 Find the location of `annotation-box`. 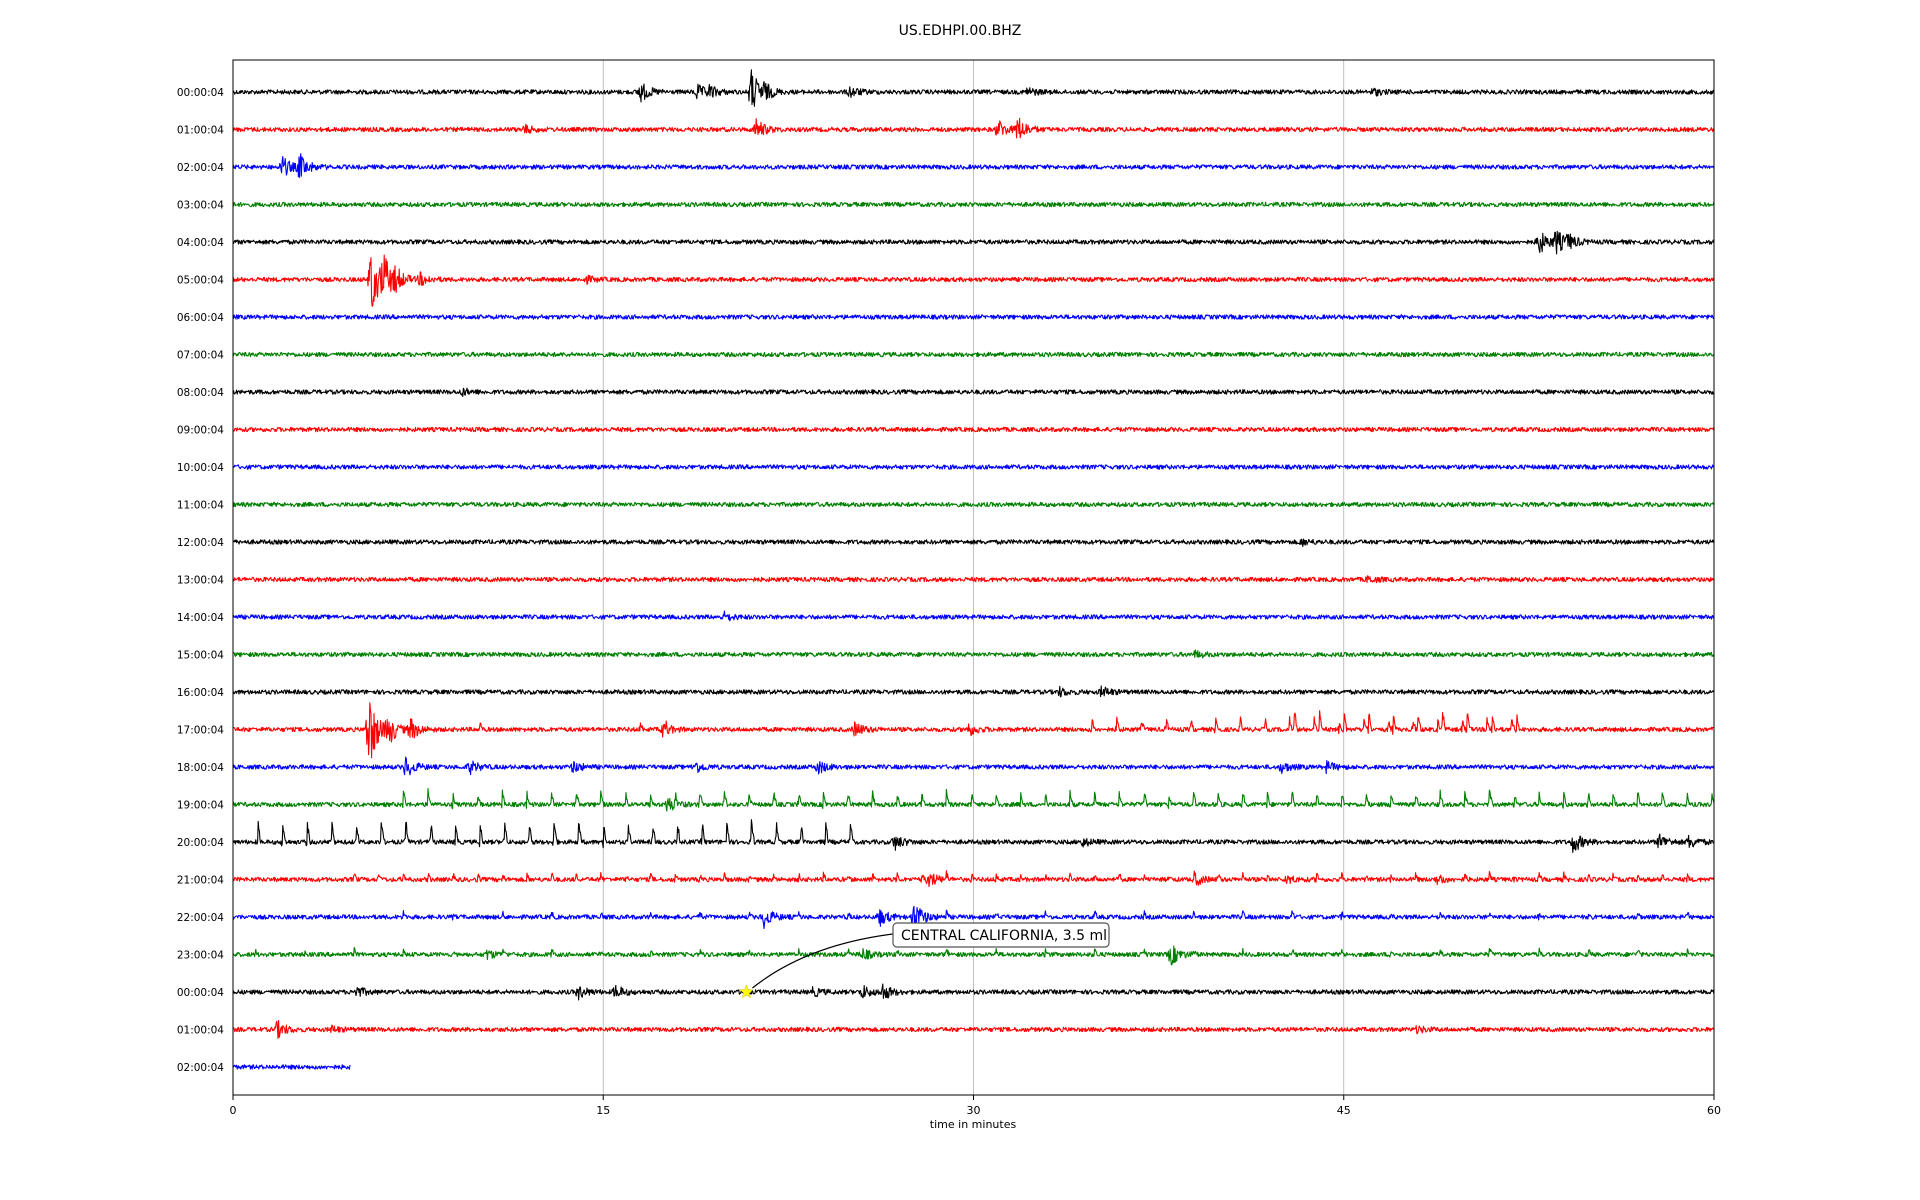

annotation-box is located at coordinates (1001, 935).